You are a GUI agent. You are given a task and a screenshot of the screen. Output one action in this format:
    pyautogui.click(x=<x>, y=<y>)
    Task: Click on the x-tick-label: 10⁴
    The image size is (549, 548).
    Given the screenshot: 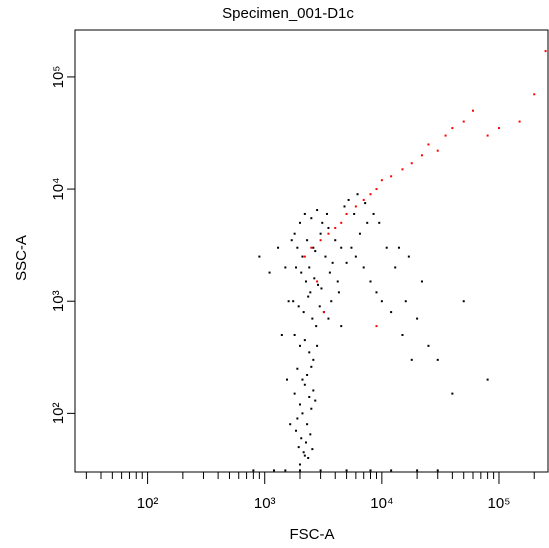 What is the action you would take?
    pyautogui.click(x=381, y=503)
    